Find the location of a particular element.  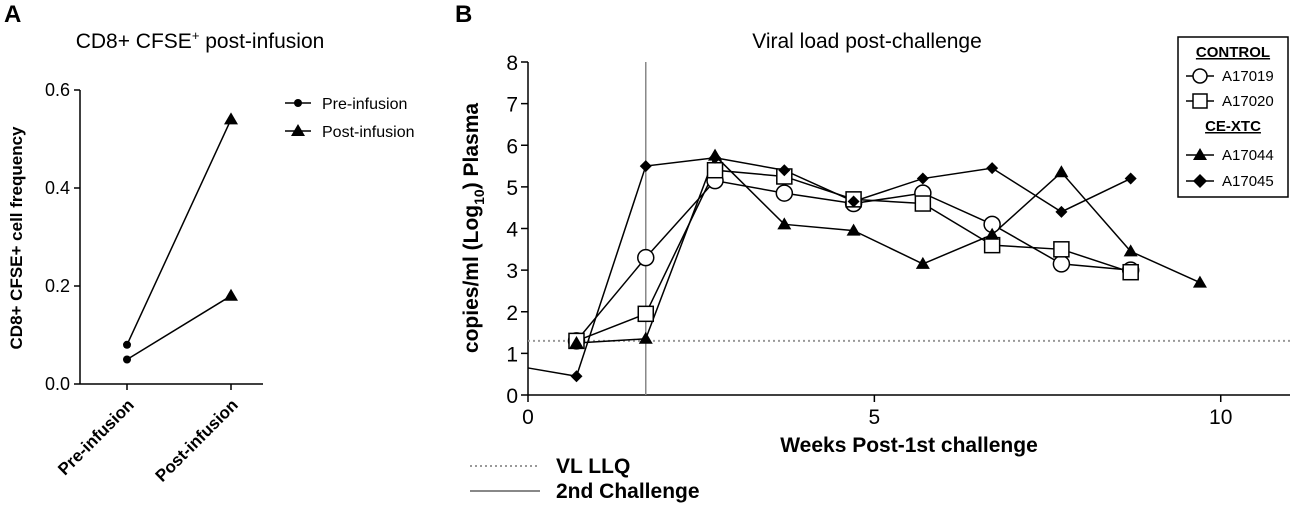

legend-a17044-marker is located at coordinates (1200, 154).